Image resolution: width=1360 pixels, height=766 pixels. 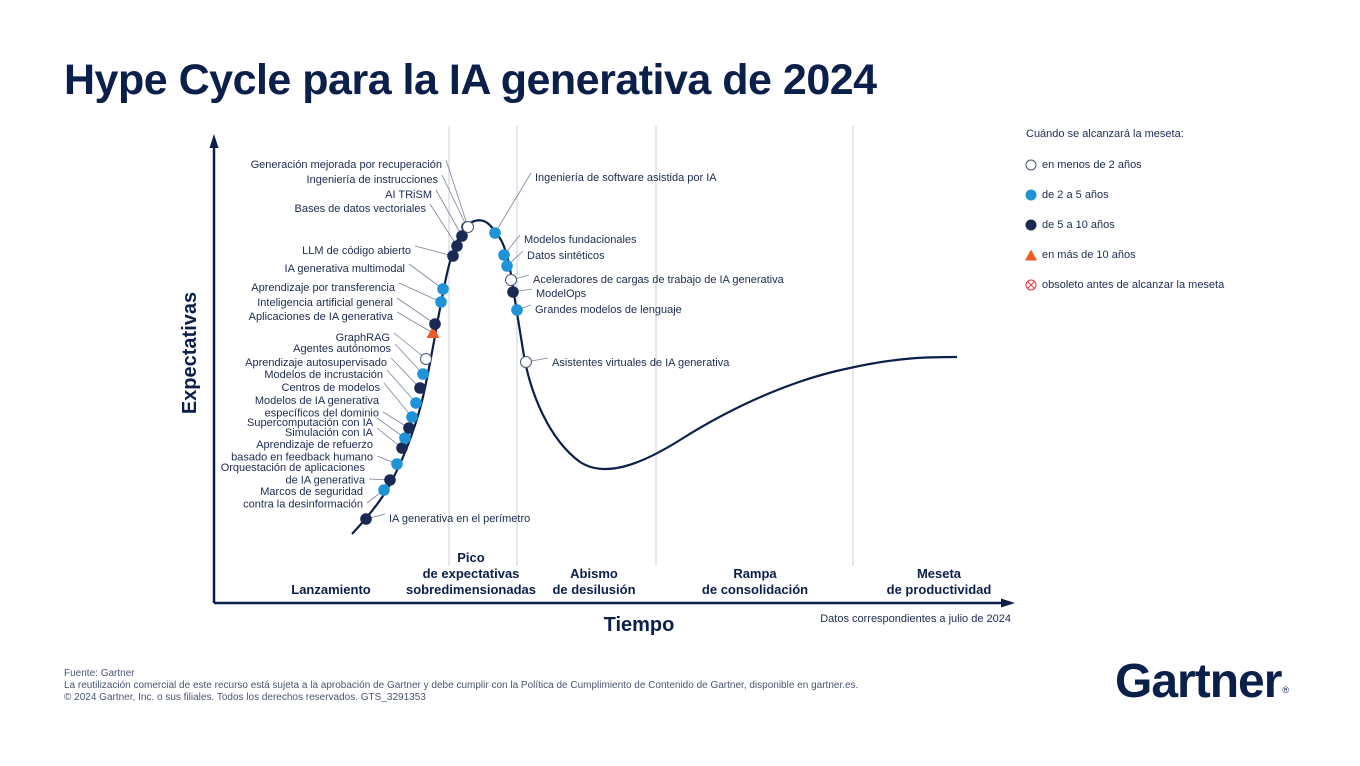 What do you see at coordinates (423, 374) in the screenshot?
I see `marker-agentes-autonomos` at bounding box center [423, 374].